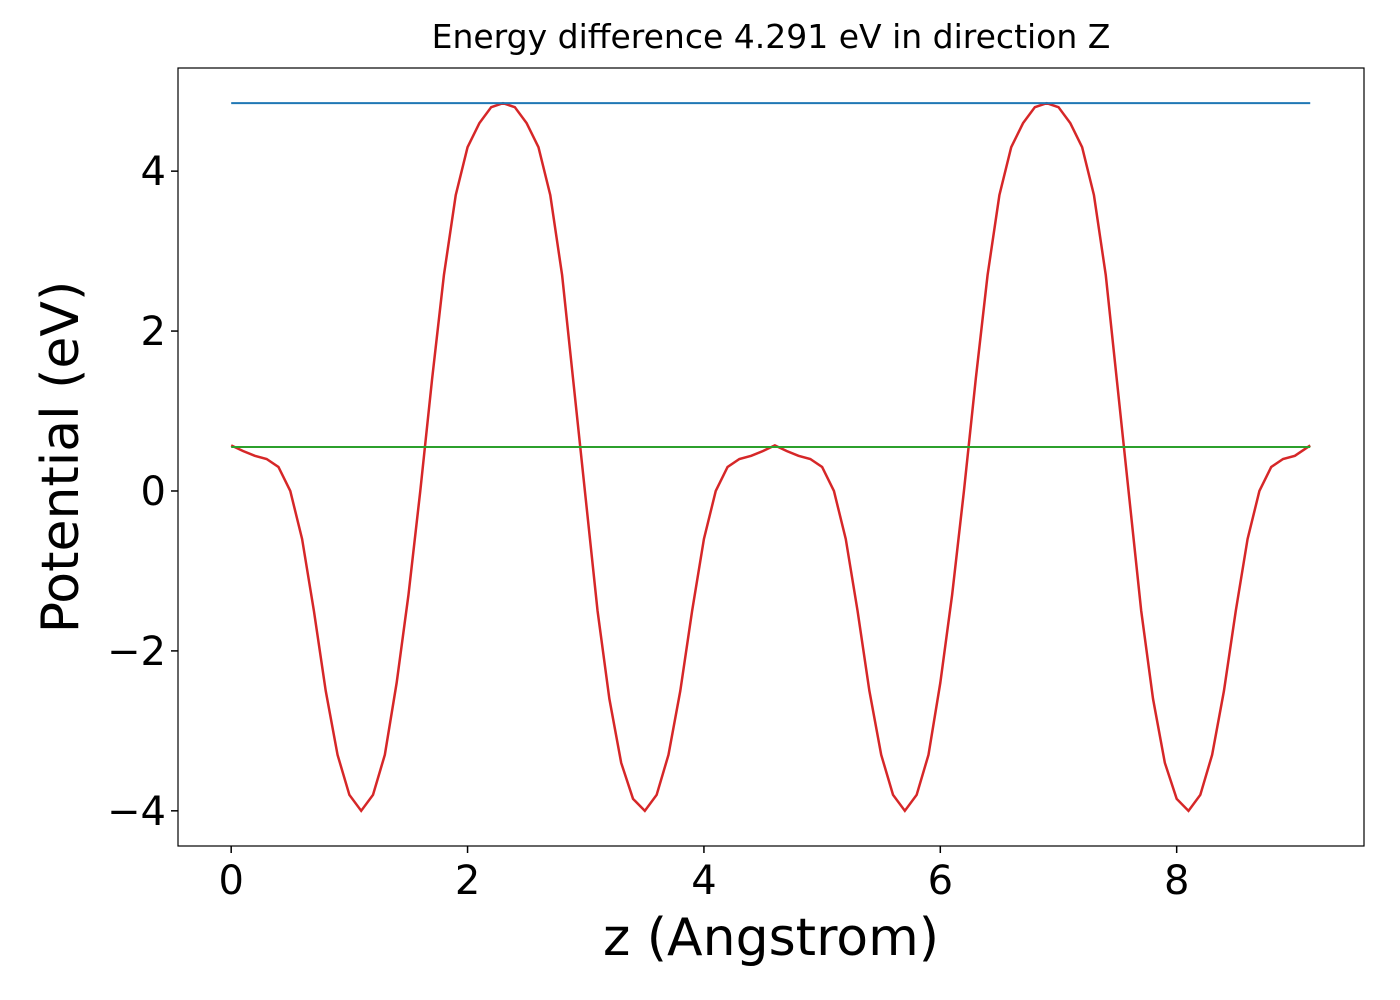 Image resolution: width=1400 pixels, height=1000 pixels. What do you see at coordinates (136, 812) in the screenshot?
I see `y-tick-label: −4` at bounding box center [136, 812].